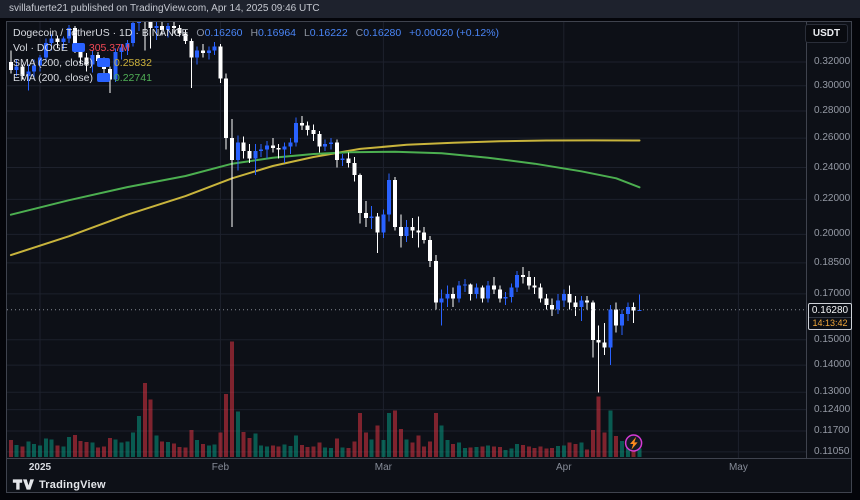 The height and width of the screenshot is (500, 860). I want to click on tradingview-logo: TradingView, so click(59, 484).